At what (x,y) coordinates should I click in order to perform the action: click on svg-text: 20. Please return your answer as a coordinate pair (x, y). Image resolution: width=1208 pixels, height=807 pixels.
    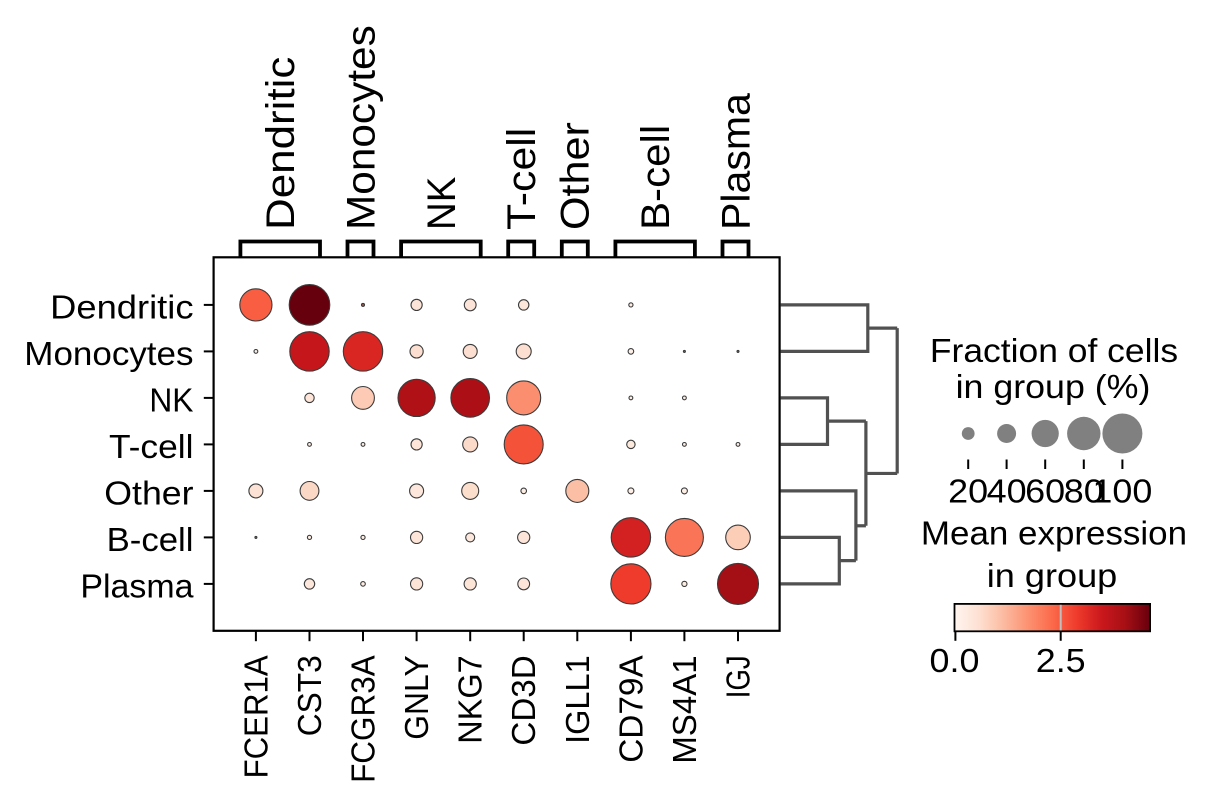
    Looking at the image, I should click on (968, 492).